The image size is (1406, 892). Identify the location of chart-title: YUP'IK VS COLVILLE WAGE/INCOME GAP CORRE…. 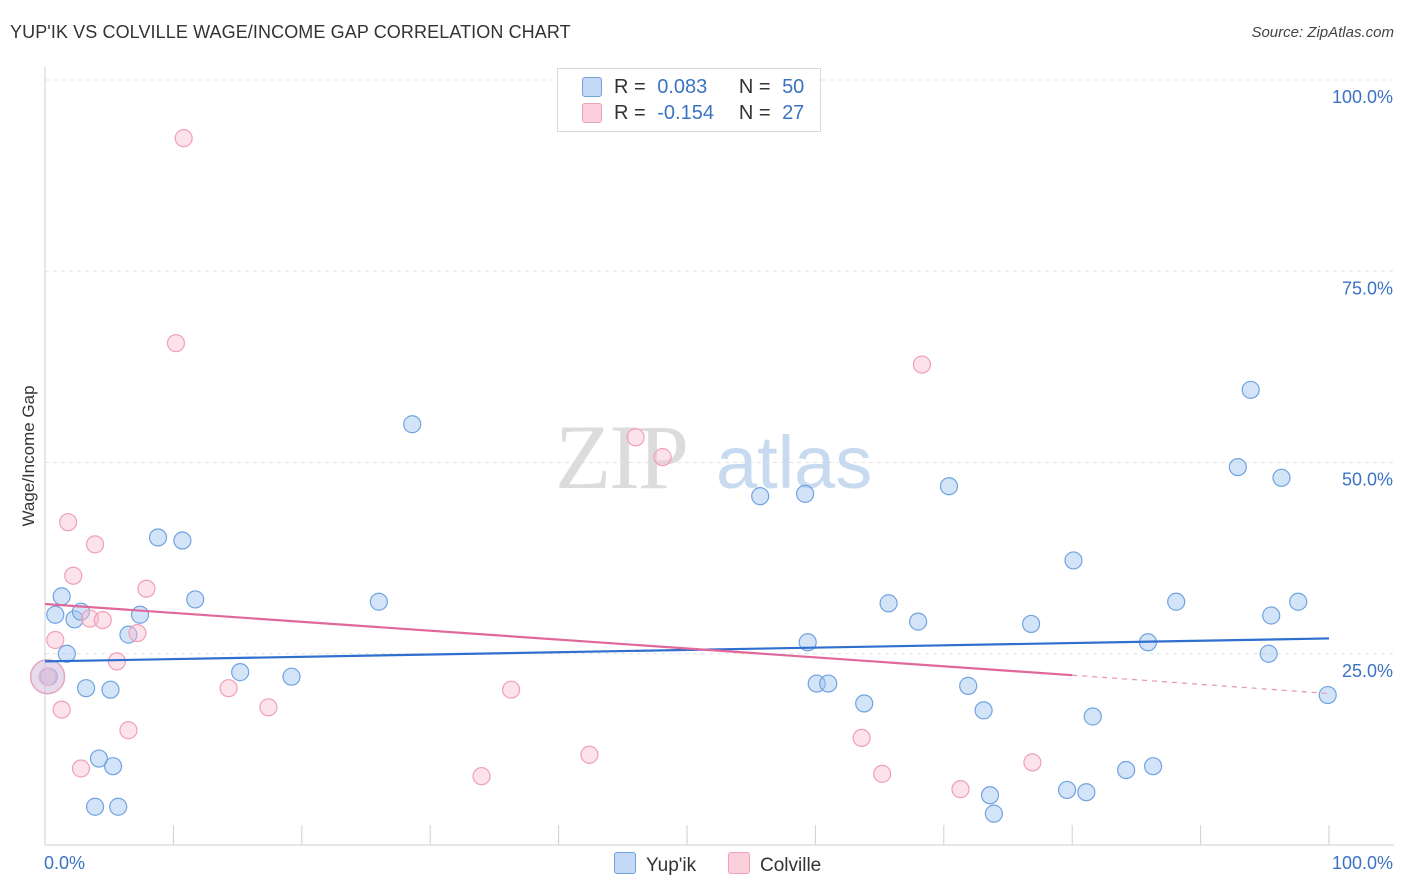
(290, 32).